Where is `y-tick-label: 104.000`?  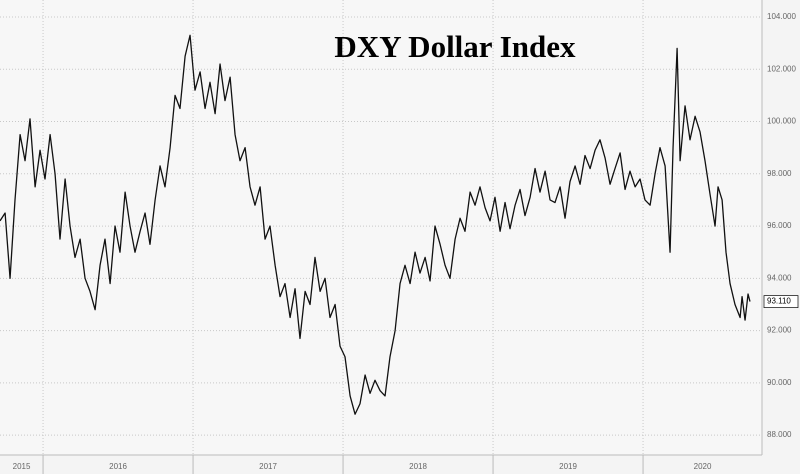 y-tick-label: 104.000 is located at coordinates (781, 16).